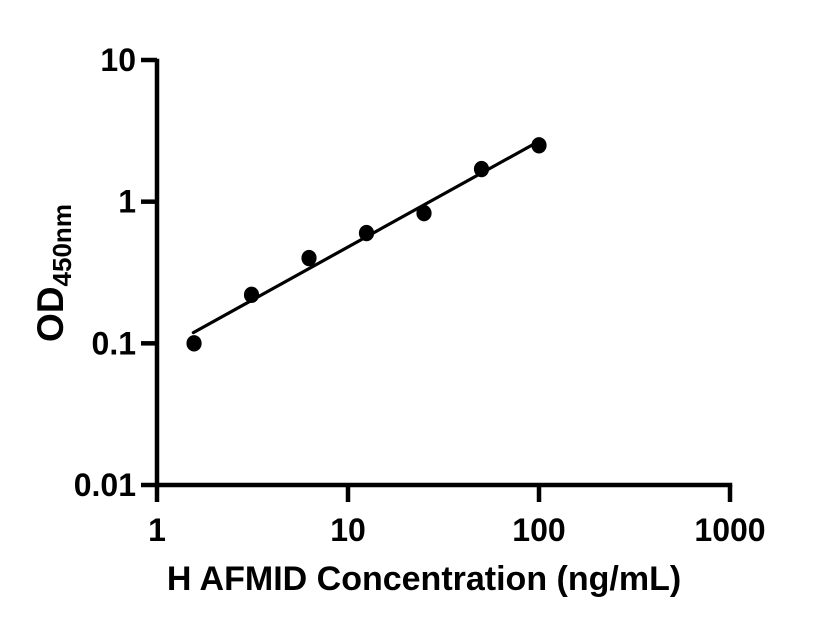 The width and height of the screenshot is (816, 640). I want to click on x-tick-label: 1, so click(157, 530).